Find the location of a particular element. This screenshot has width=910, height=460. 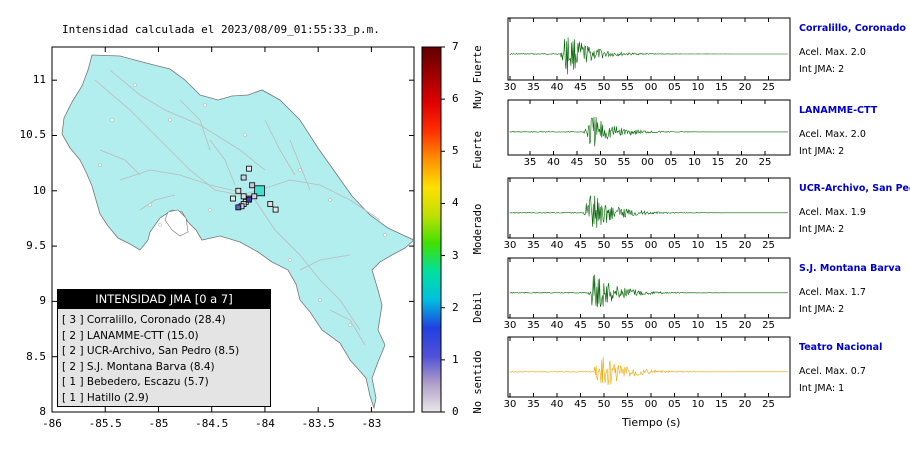

station-markers is located at coordinates (254, 189).